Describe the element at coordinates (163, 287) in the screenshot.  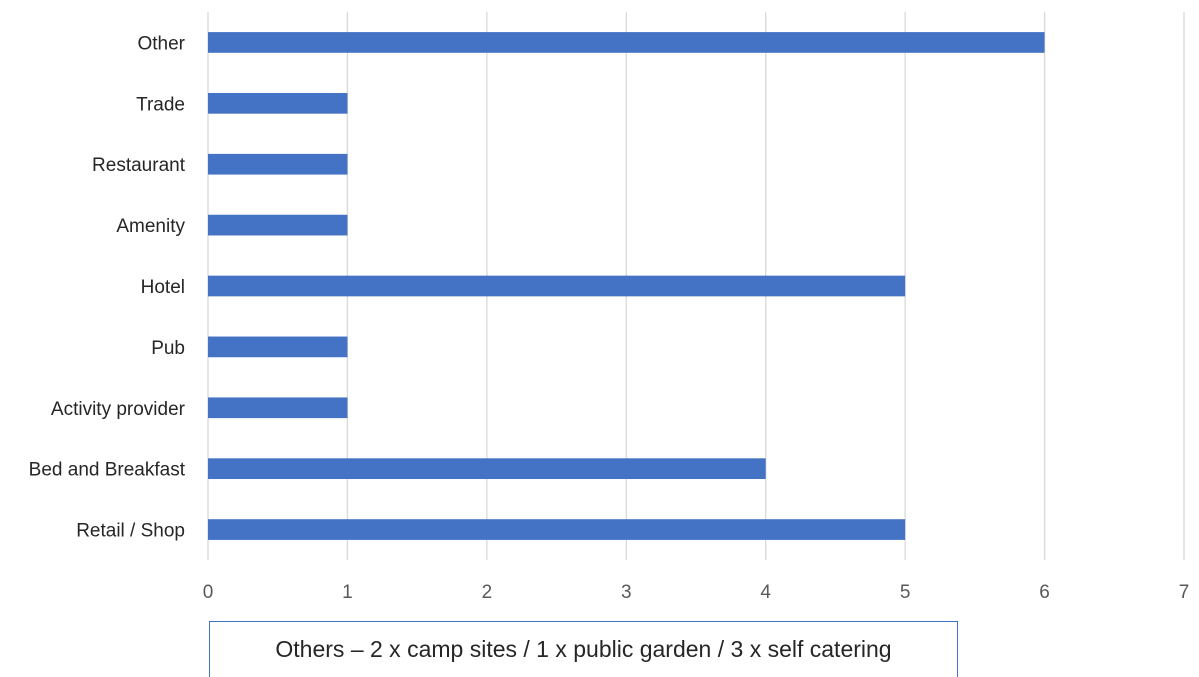
I see `category-label: Hotel` at that location.